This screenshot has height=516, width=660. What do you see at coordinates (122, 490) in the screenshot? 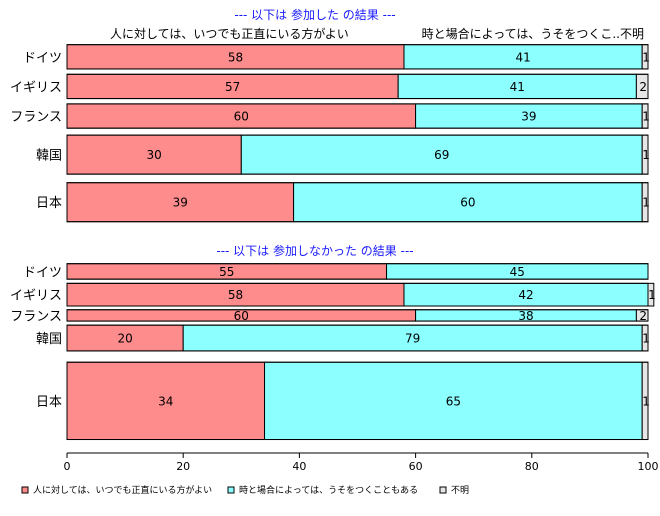
I see `legend-label: 人に対しては、いつでも正直にいる方がよい` at bounding box center [122, 490].